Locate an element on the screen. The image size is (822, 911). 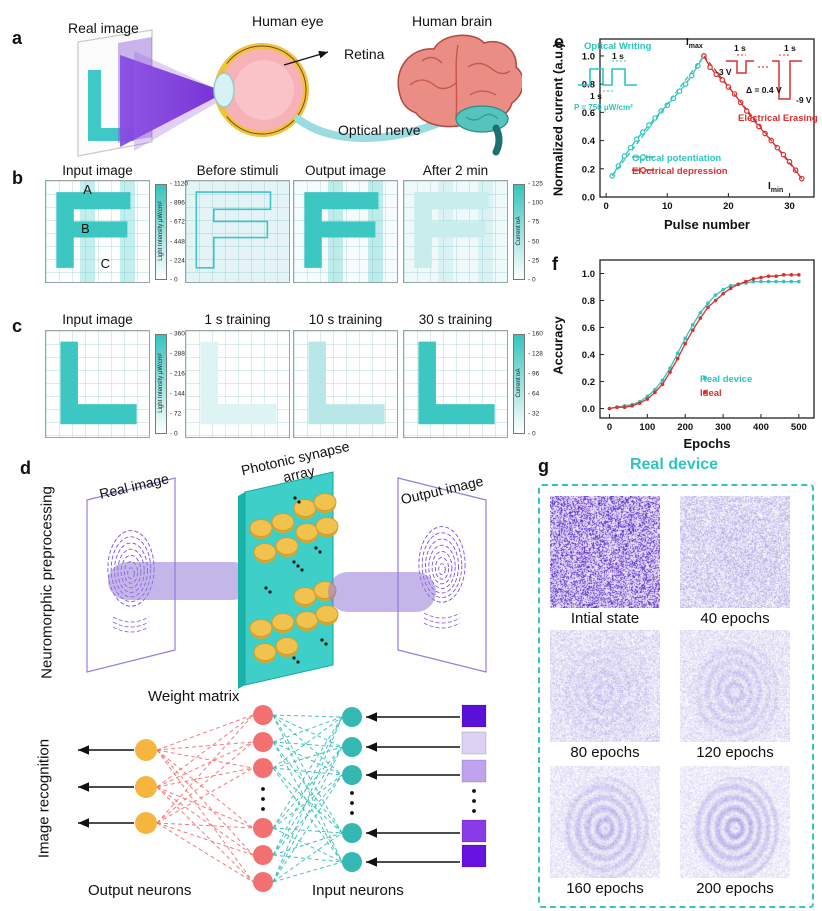
label-real-image: Real image is located at coordinates (103, 28).